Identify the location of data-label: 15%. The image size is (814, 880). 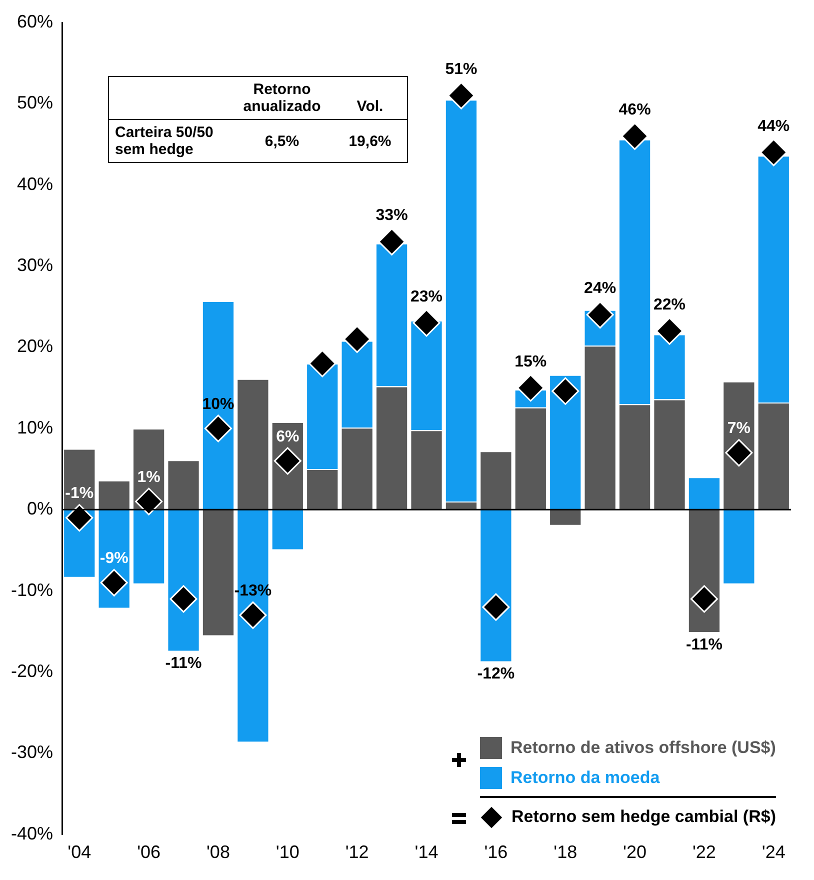
(530, 361).